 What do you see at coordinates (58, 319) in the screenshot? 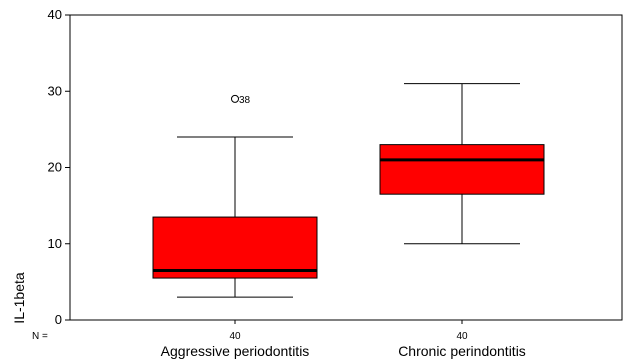
I see `y-tick-label: 0` at bounding box center [58, 319].